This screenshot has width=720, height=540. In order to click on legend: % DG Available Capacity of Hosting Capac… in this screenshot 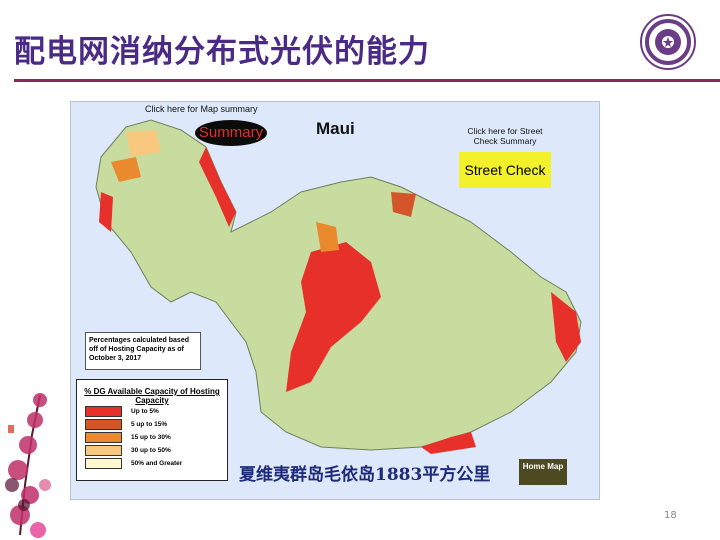, I will do `click(152, 430)`.